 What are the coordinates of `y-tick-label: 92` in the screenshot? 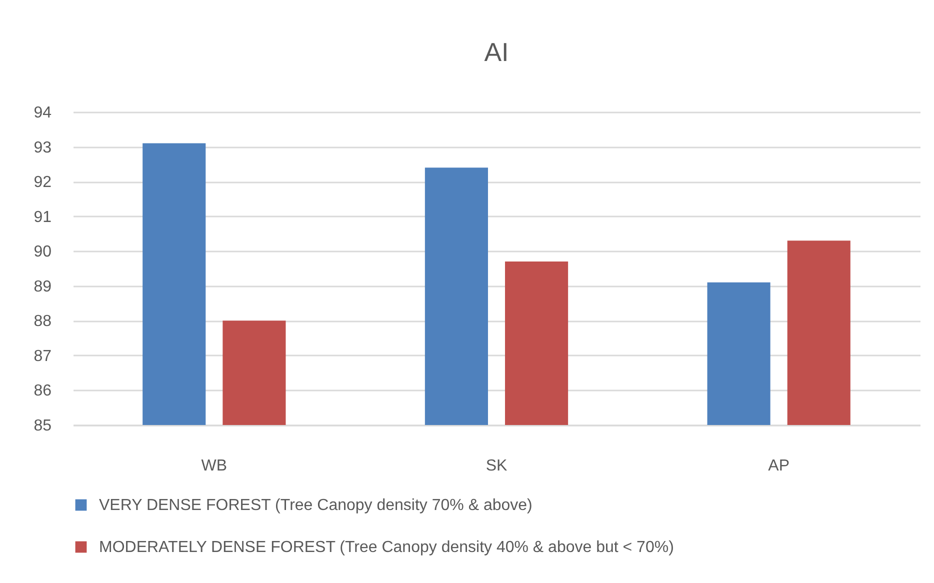 It's located at (43, 183).